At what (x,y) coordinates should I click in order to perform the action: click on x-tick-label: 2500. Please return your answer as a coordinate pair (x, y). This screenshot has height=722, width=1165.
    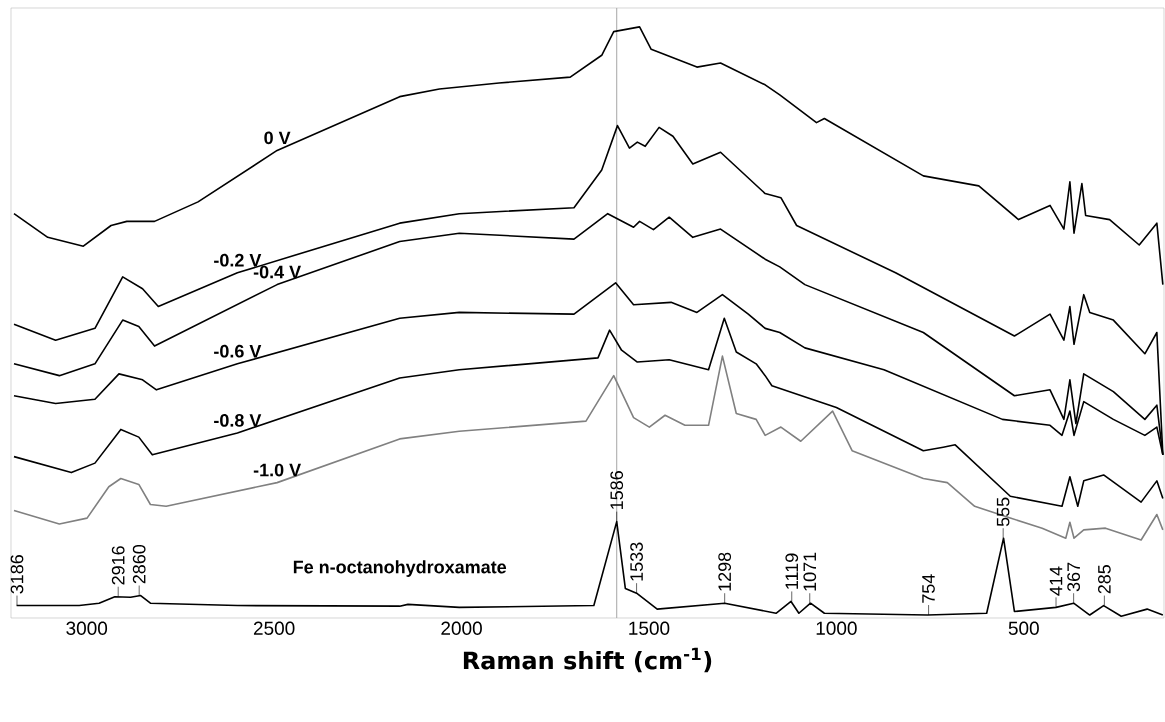
    Looking at the image, I should click on (274, 628).